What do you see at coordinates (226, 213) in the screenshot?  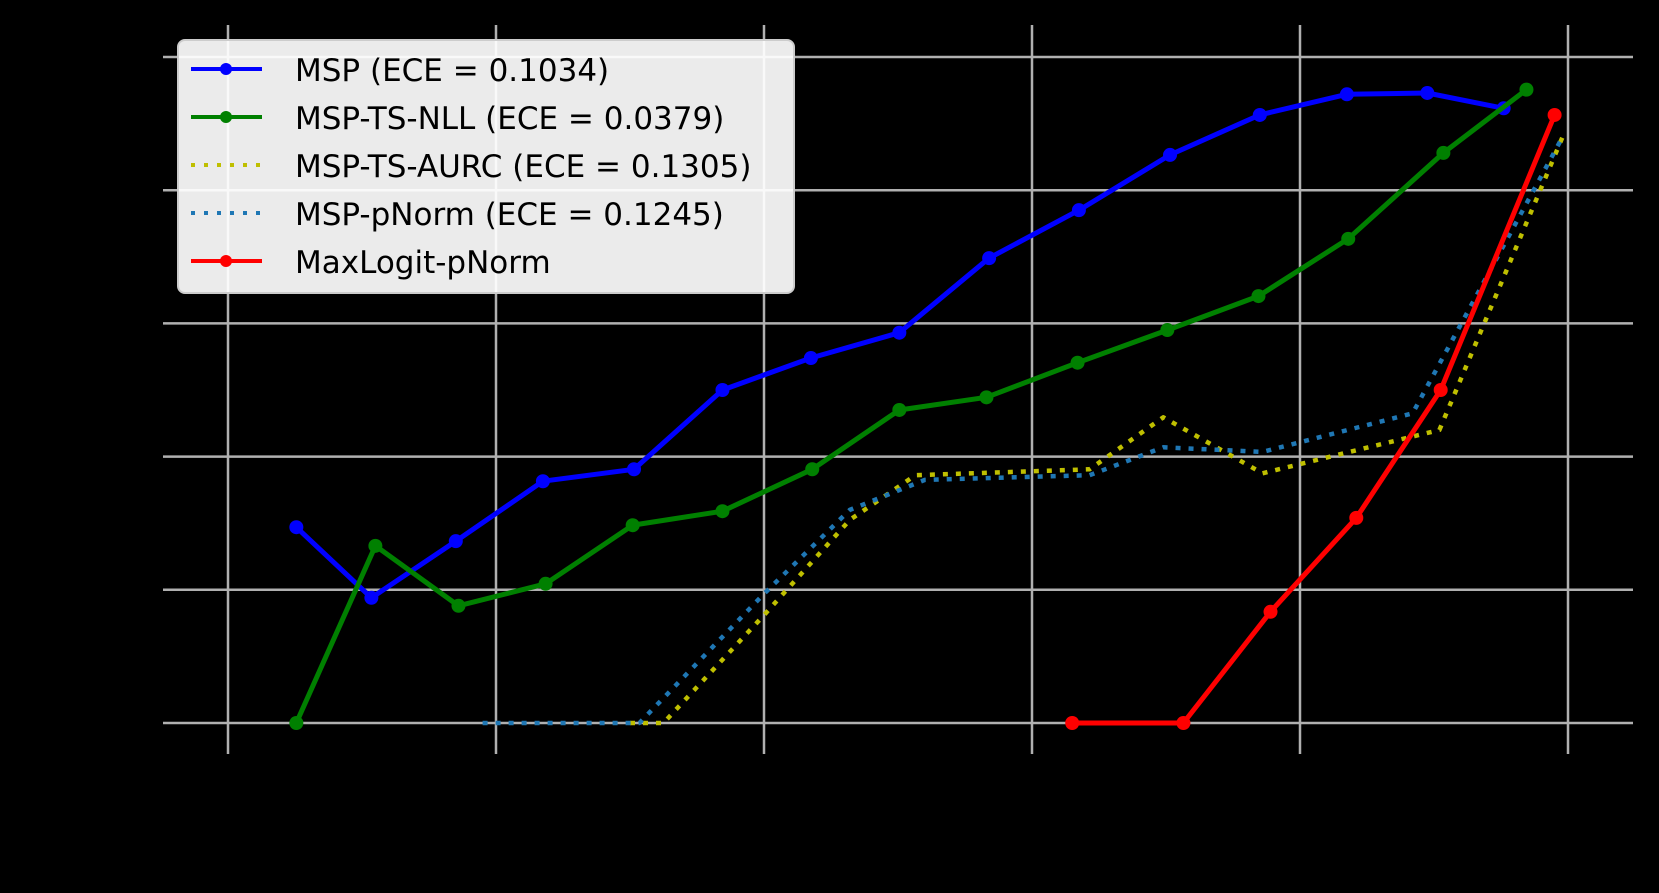 I see `legend-handle-dotted-blue-icon` at bounding box center [226, 213].